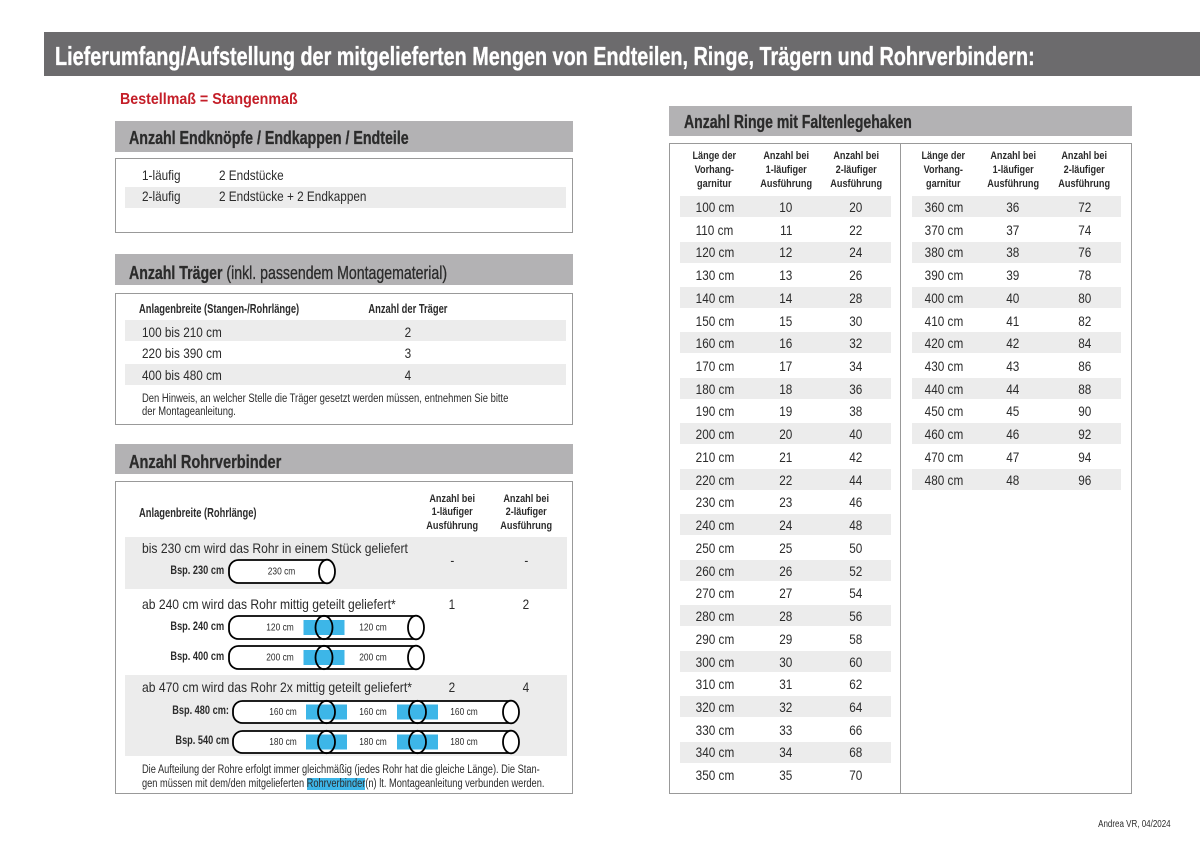 The width and height of the screenshot is (1200, 849). What do you see at coordinates (282, 572) in the screenshot?
I see `svg-text: 230 cm` at bounding box center [282, 572].